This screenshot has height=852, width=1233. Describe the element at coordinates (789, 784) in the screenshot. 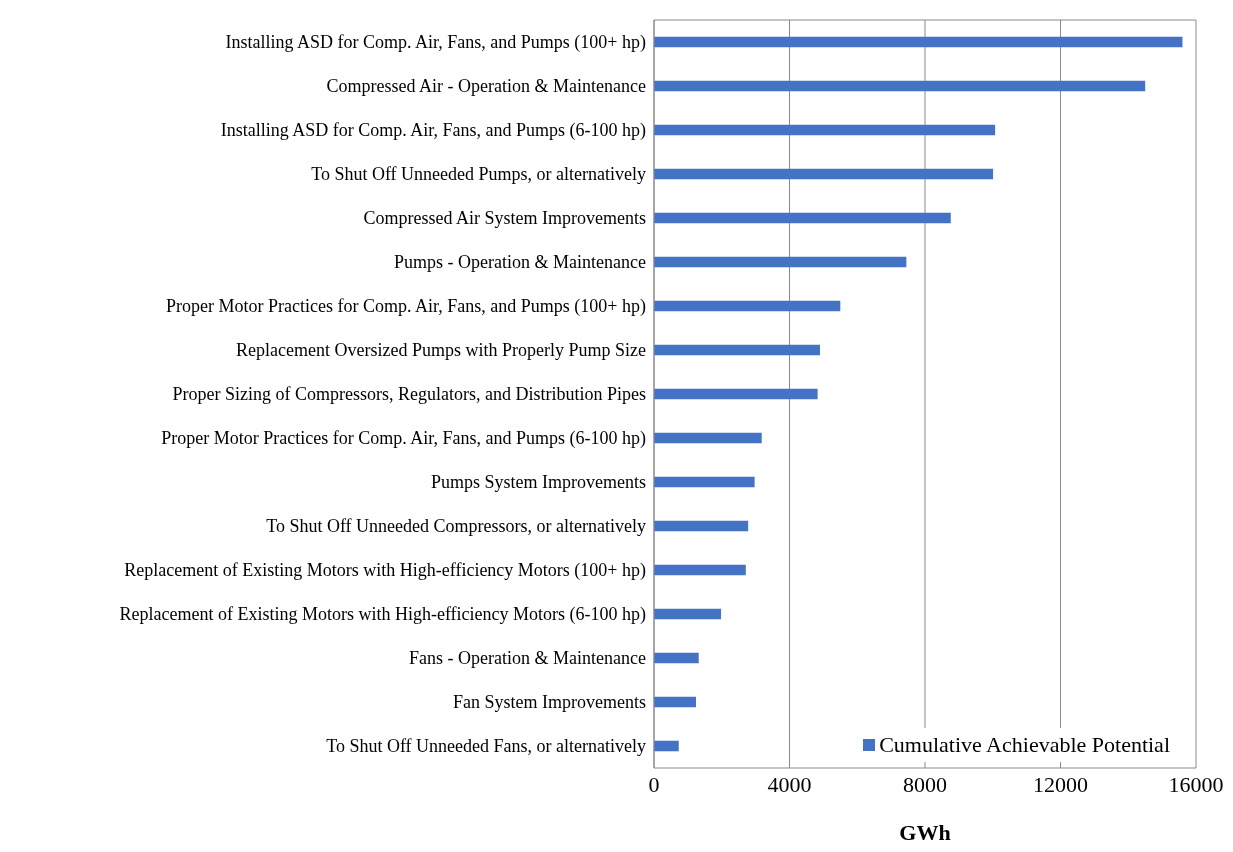

I see `x-tick-label: 4000` at that location.